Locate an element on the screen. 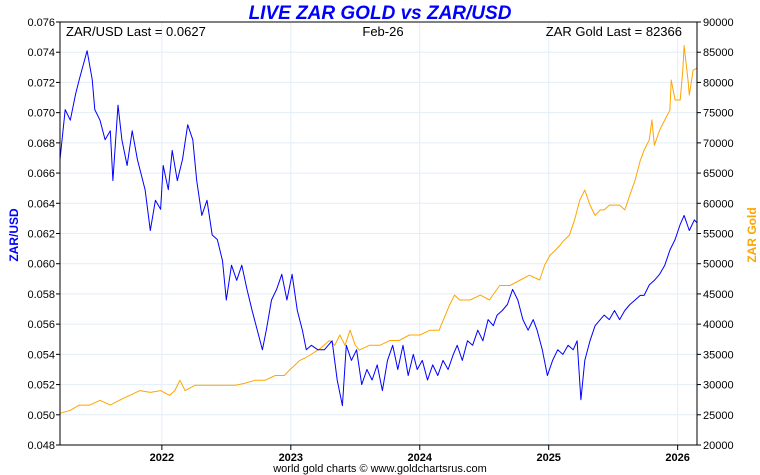 This screenshot has height=475, width=760. x-tick-label: 2026 is located at coordinates (677, 458).